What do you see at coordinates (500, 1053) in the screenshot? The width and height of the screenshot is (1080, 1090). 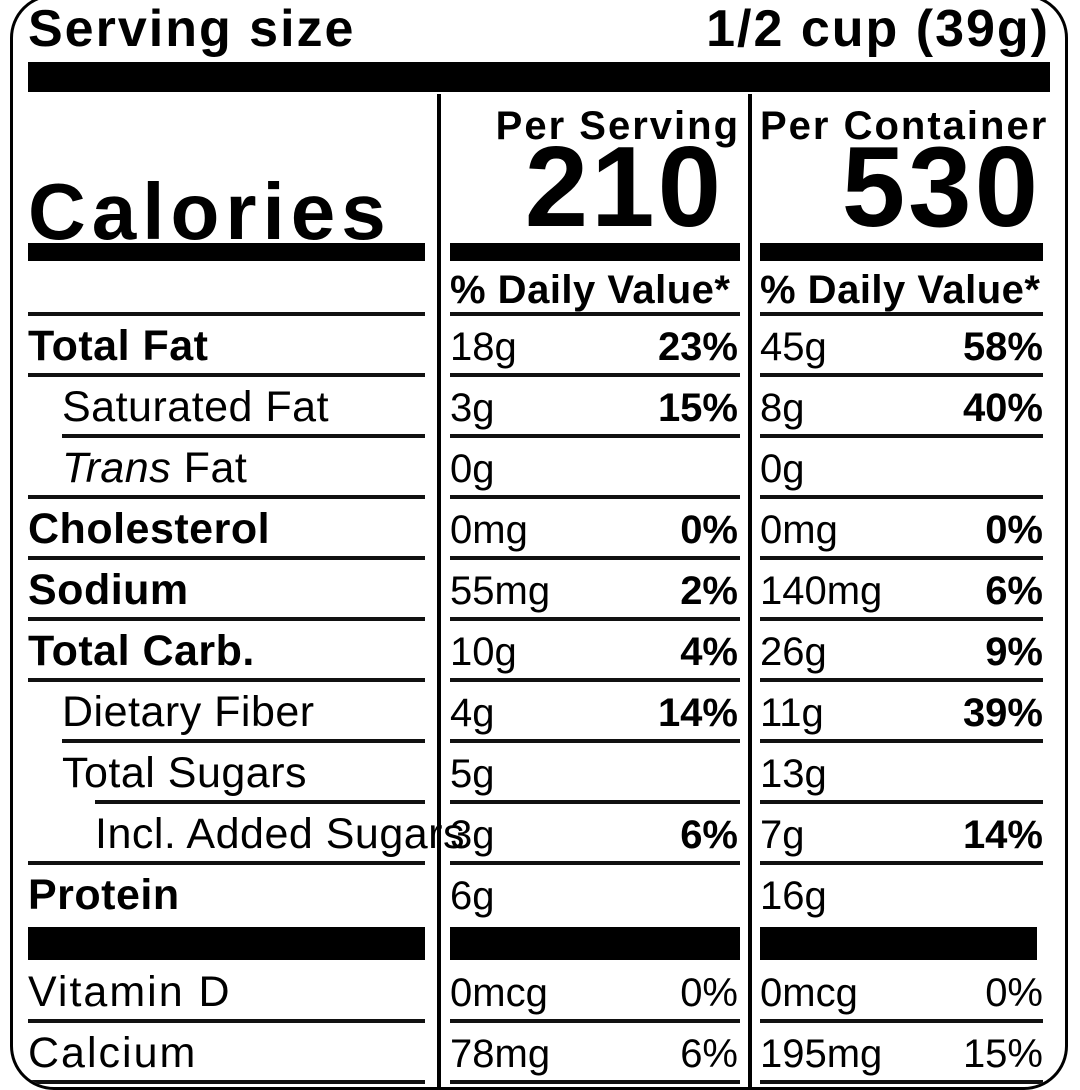 I see `per-serving-amount: 78mg` at bounding box center [500, 1053].